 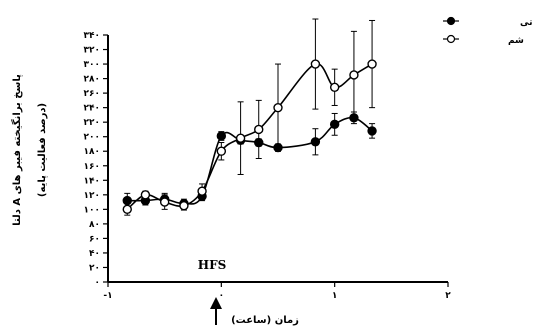 I want to click on legend: نوروپاتی شم, so click(x=488, y=31).